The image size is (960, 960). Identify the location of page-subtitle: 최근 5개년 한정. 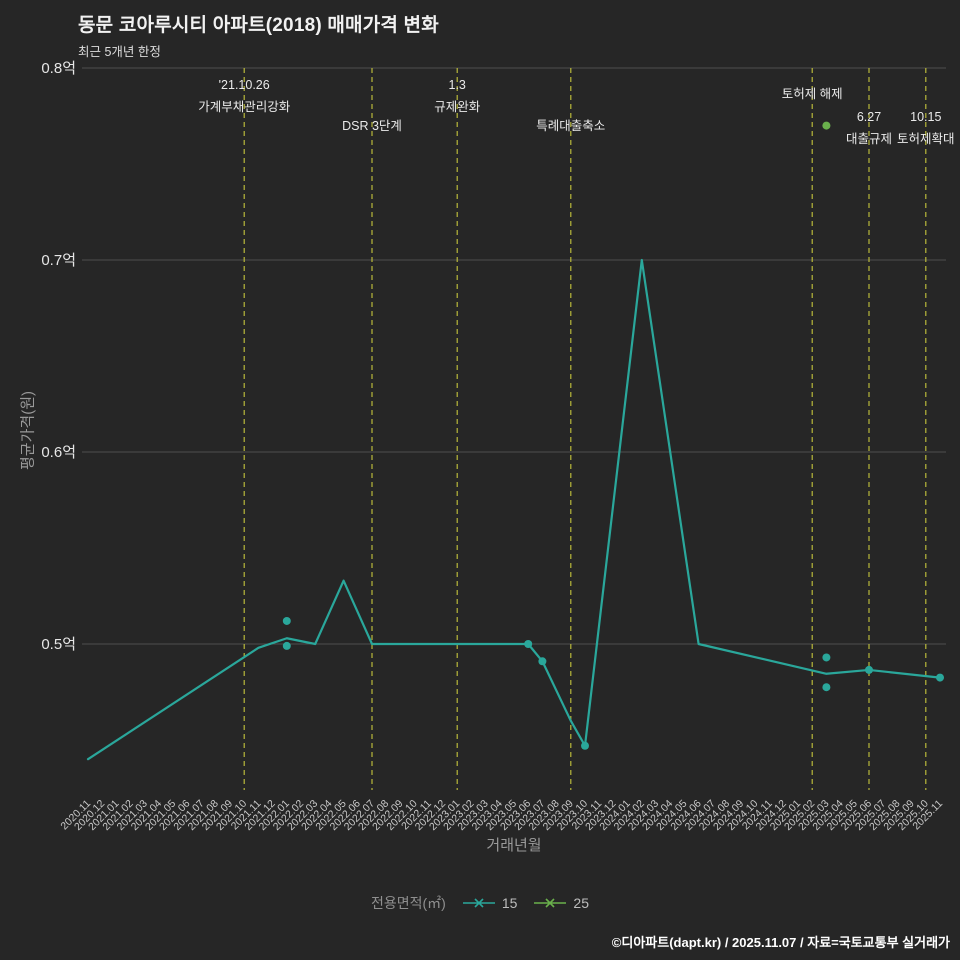
(119, 52).